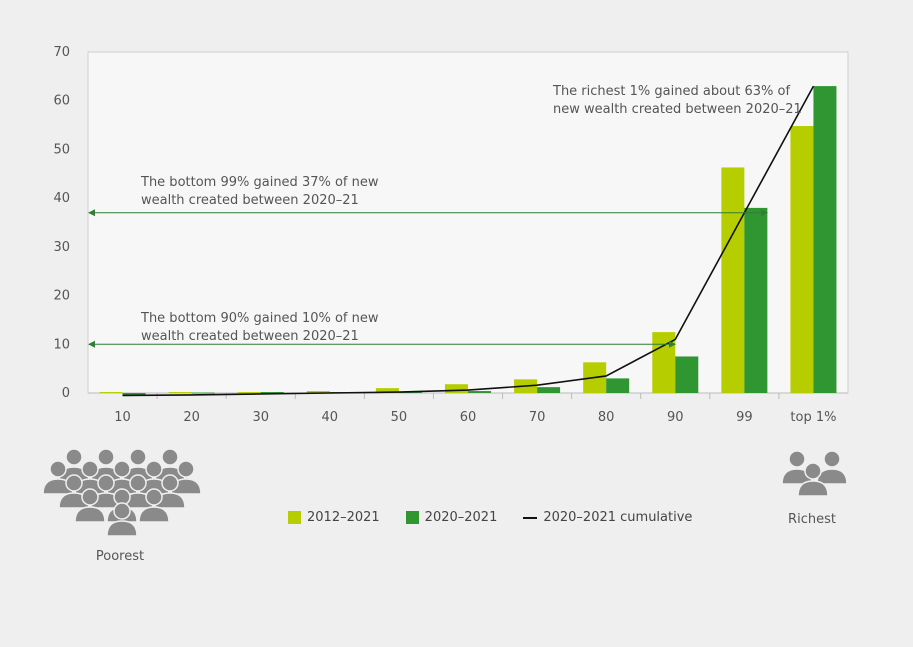  What do you see at coordinates (61, 344) in the screenshot?
I see `y-tick-label: 10` at bounding box center [61, 344].